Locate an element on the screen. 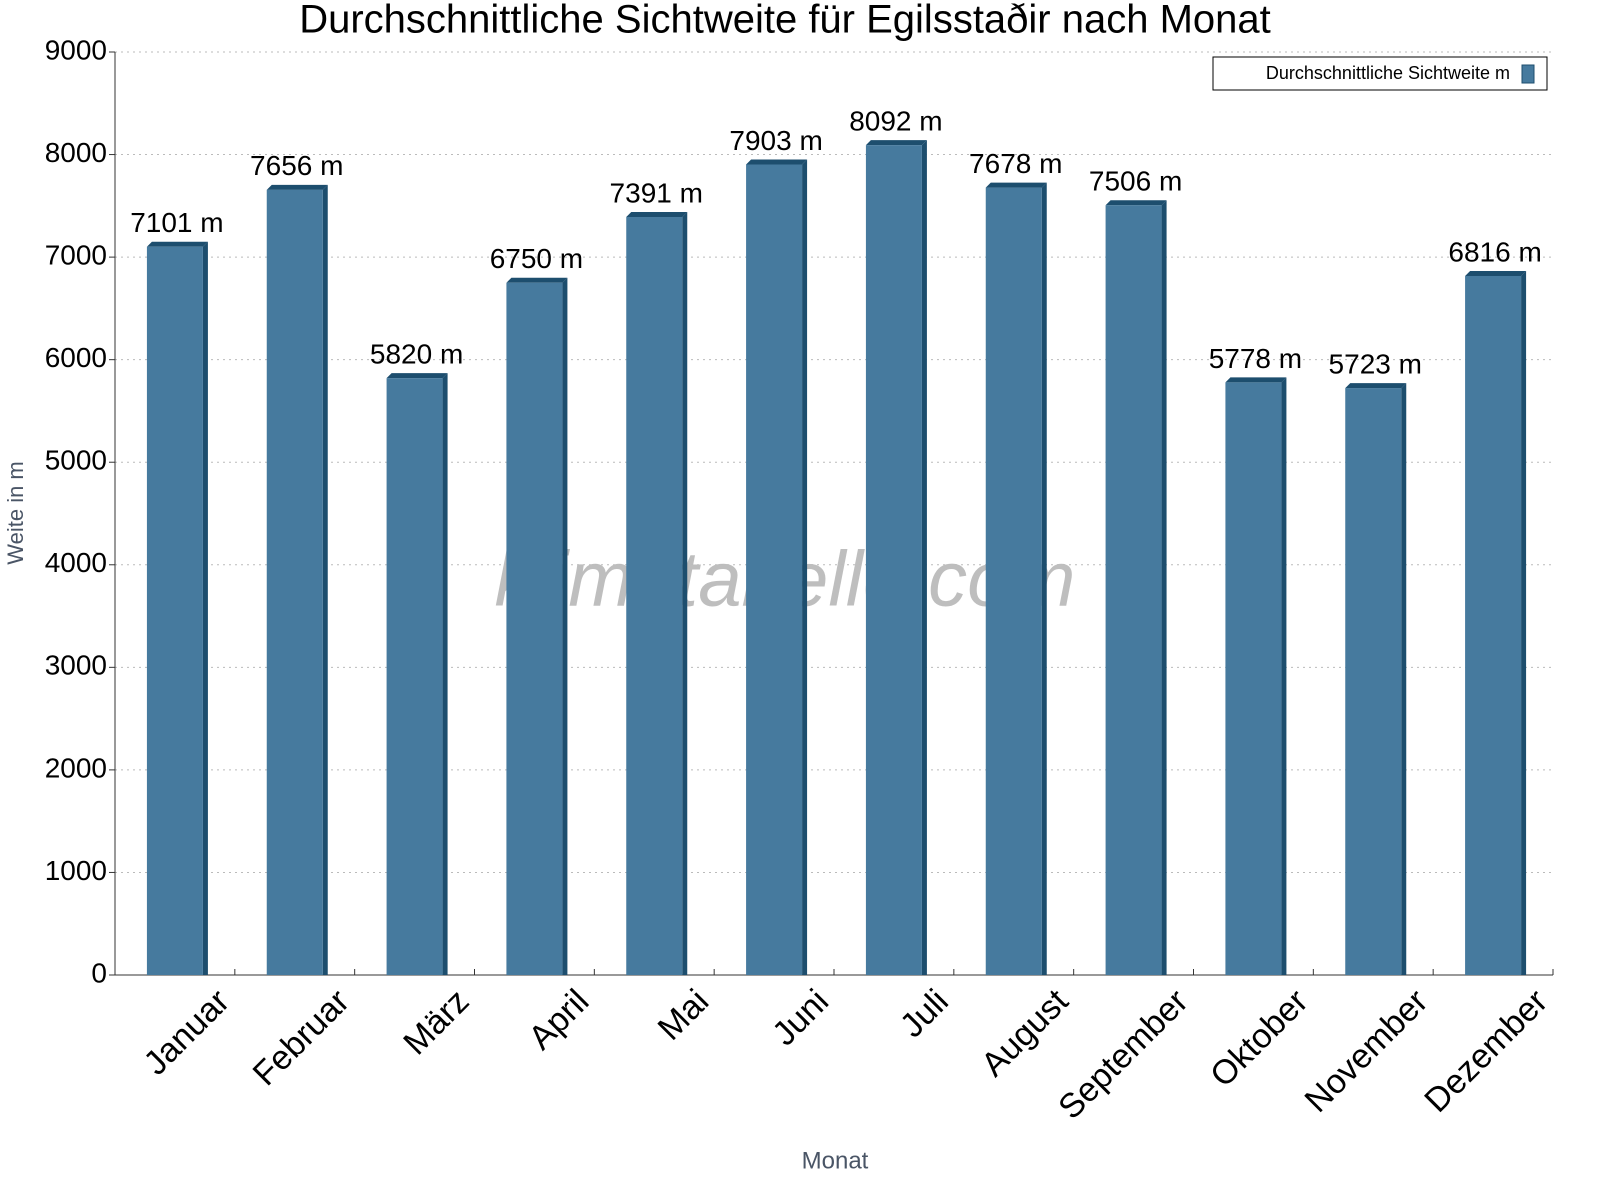 Image resolution: width=1600 pixels, height=1200 pixels. data-label: 7678 m is located at coordinates (1015, 163).